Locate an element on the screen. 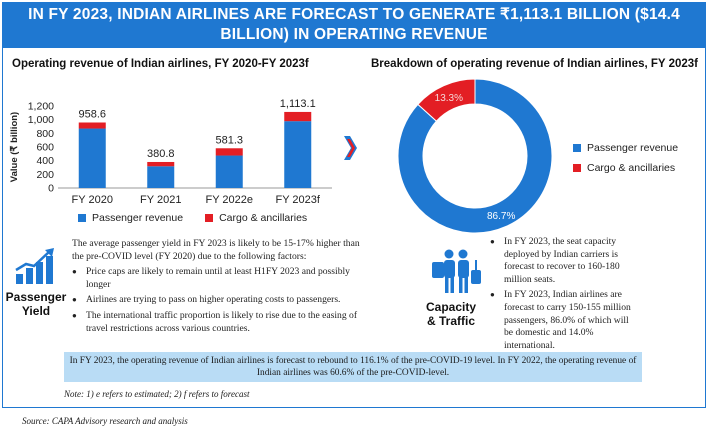 The image size is (710, 434). donut-legend-label-passenger: Passenger revenue is located at coordinates (633, 148).